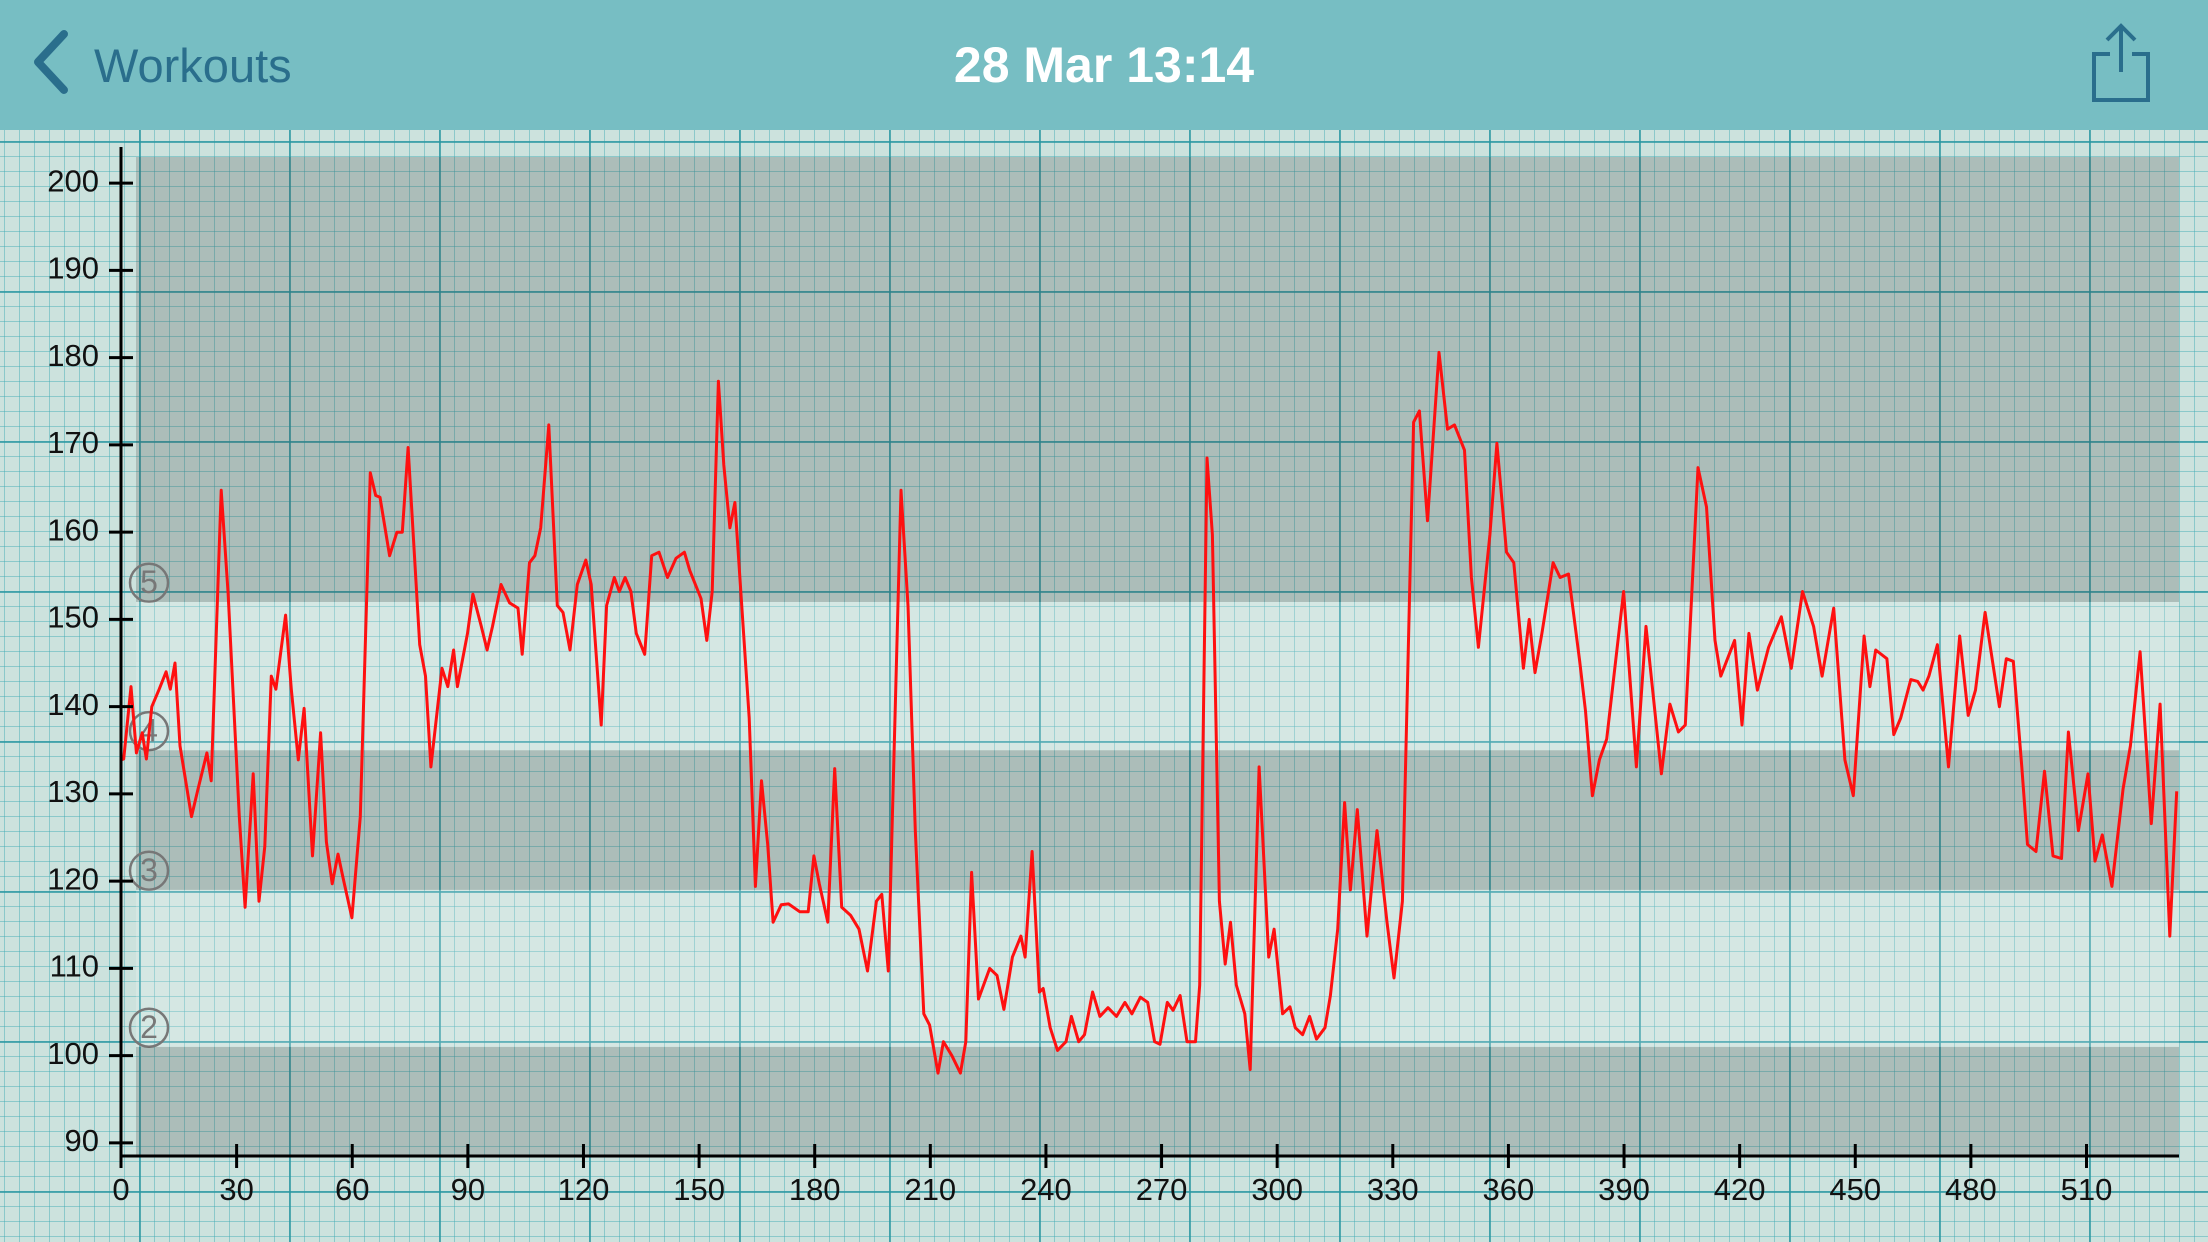 The width and height of the screenshot is (2208, 1242). Describe the element at coordinates (1971, 1189) in the screenshot. I see `x-tick-label: 480` at that location.